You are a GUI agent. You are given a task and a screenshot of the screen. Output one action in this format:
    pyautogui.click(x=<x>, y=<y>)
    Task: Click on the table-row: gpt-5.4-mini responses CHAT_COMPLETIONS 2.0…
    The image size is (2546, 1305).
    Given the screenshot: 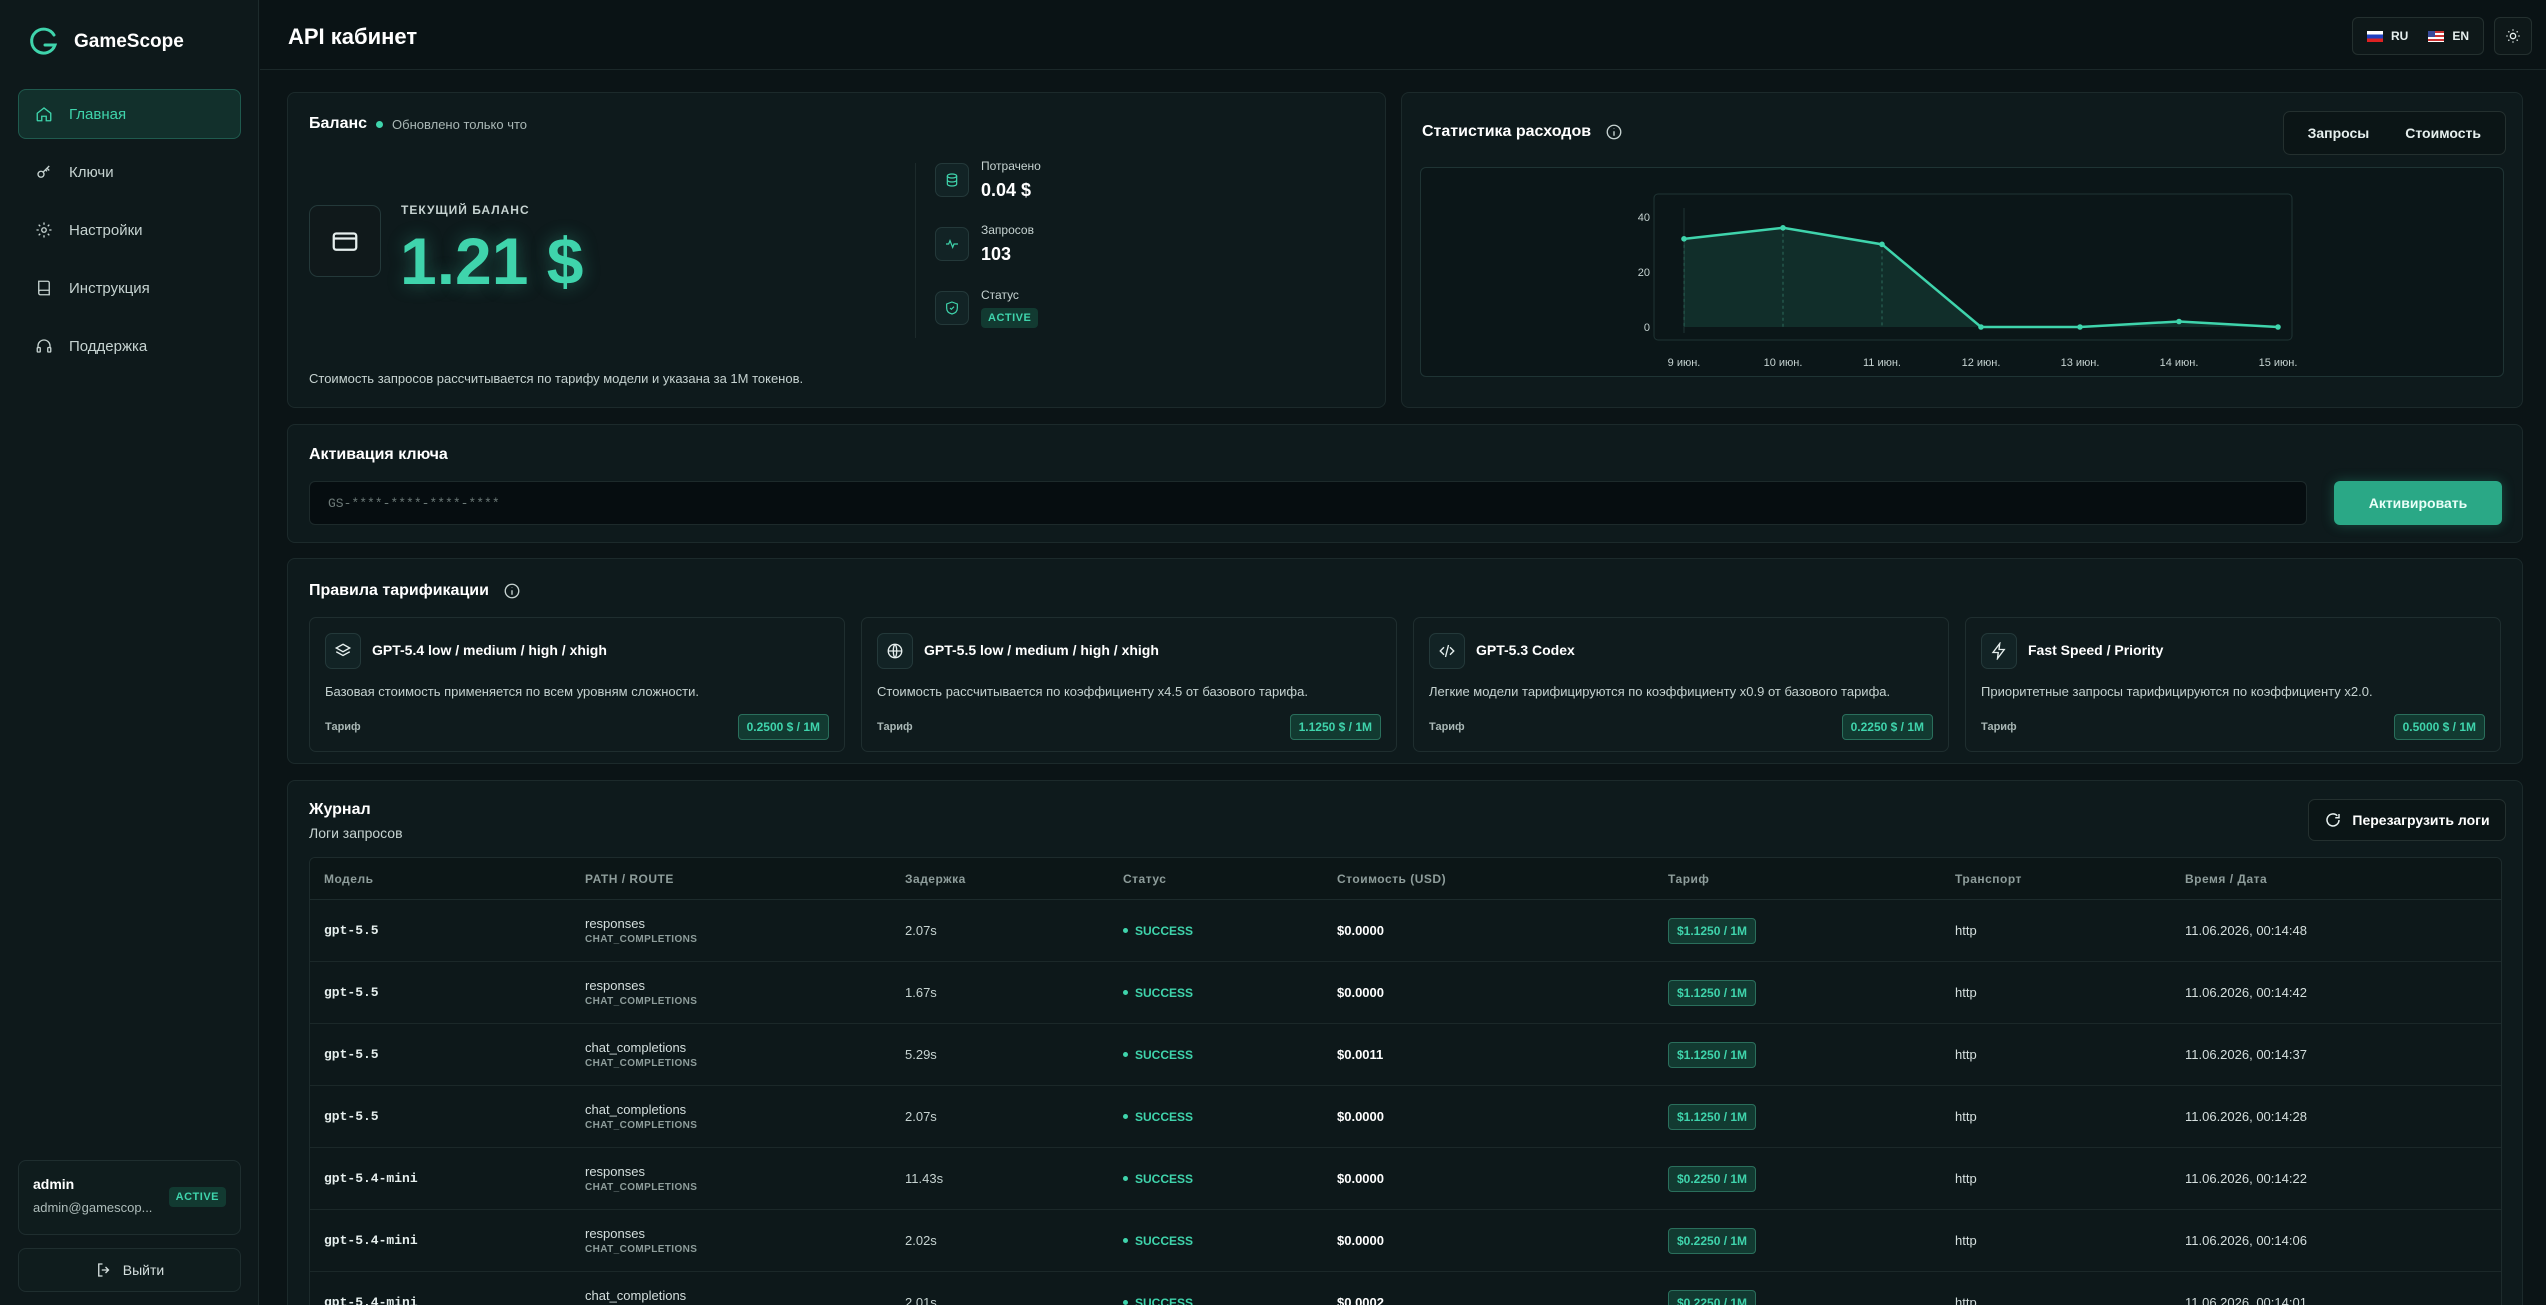 What is the action you would take?
    pyautogui.click(x=1405, y=1241)
    